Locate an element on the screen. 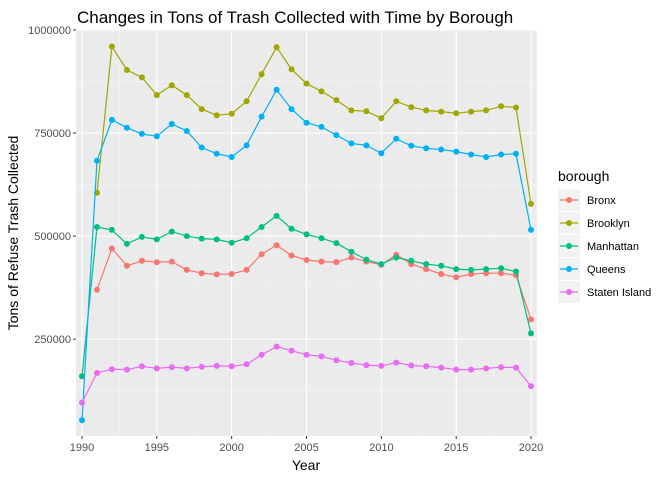 The width and height of the screenshot is (672, 480). legend-point-staten-island is located at coordinates (569, 292).